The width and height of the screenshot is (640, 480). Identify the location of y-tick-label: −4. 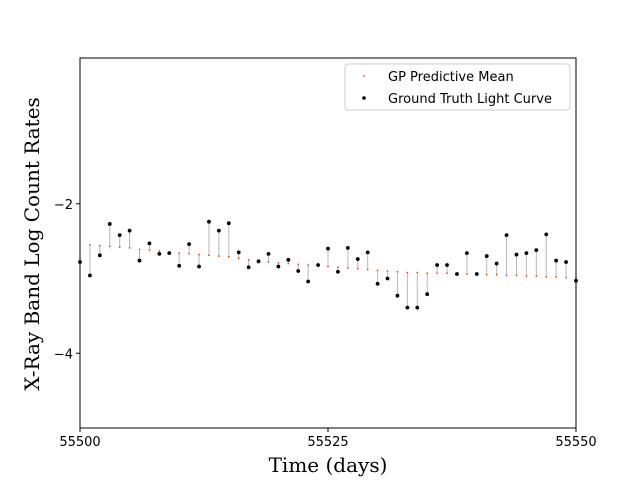
(63, 354).